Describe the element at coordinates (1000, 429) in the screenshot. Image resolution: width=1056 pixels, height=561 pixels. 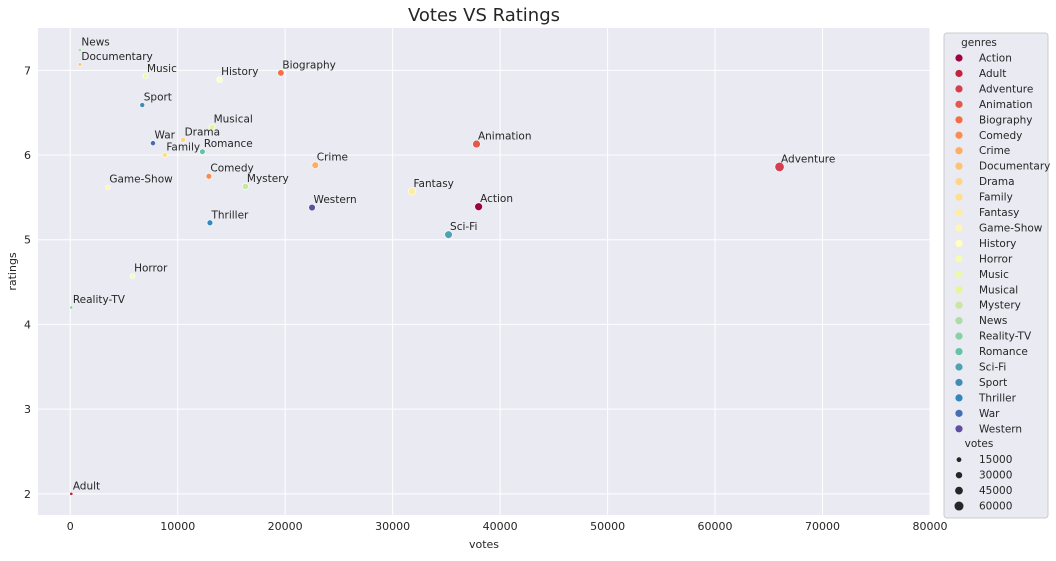
I see `legend-label: Western` at that location.